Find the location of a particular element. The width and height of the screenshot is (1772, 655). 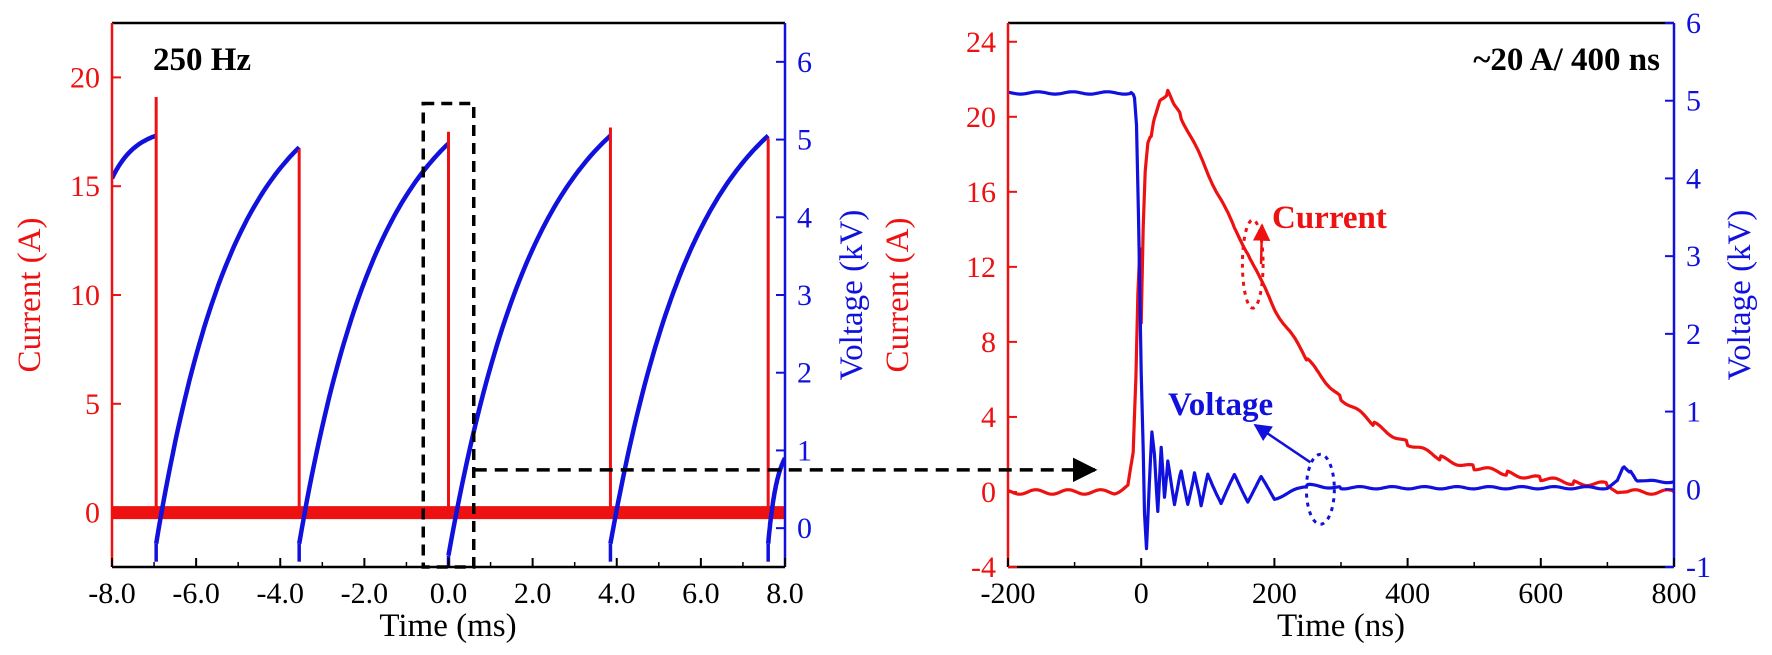

chart-b-x-tick-label: 600 is located at coordinates (1540, 593).